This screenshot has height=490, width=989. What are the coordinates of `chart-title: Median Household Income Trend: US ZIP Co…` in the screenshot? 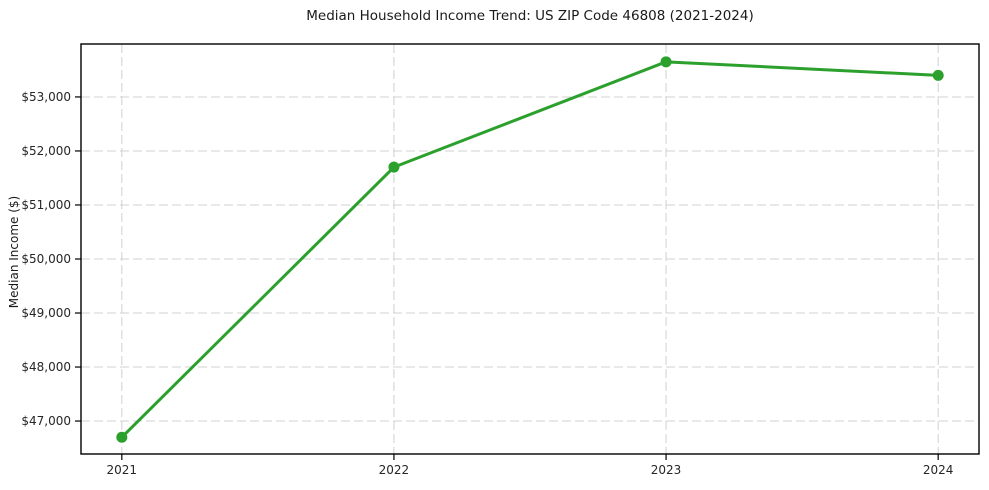 It's located at (530, 16).